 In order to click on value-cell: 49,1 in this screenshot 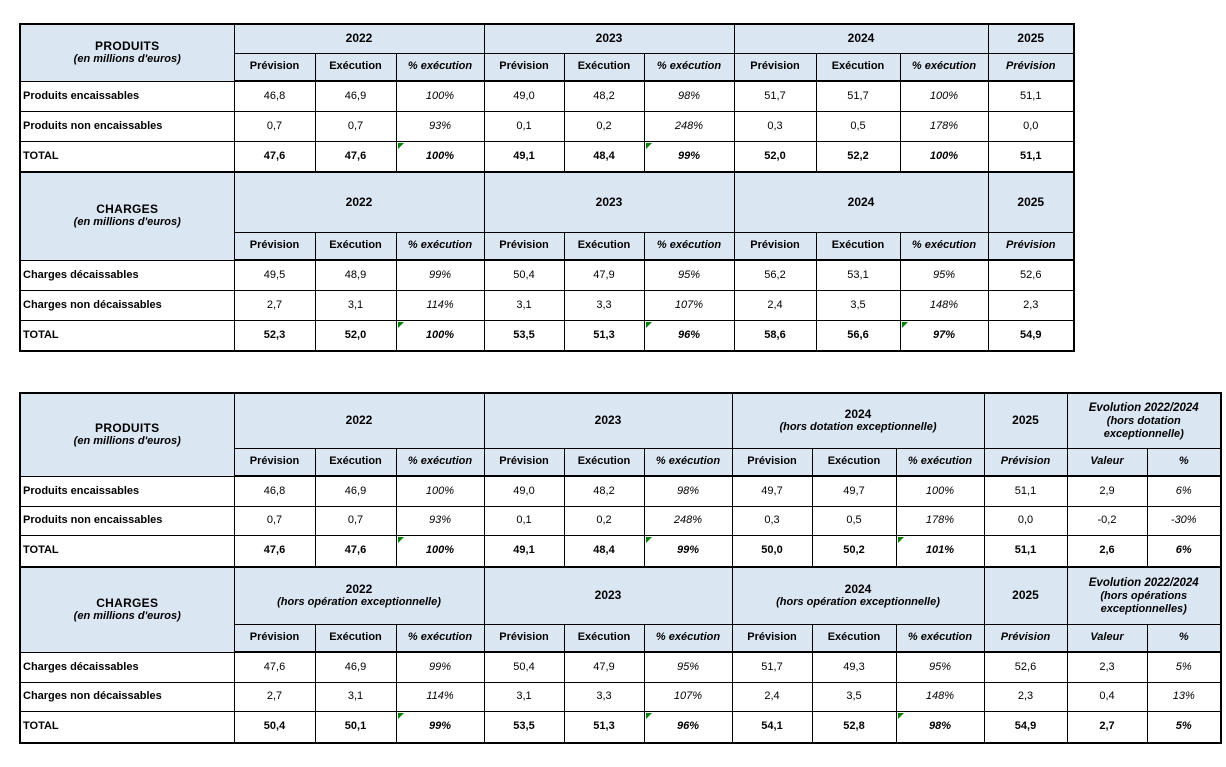, I will do `click(524, 551)`.